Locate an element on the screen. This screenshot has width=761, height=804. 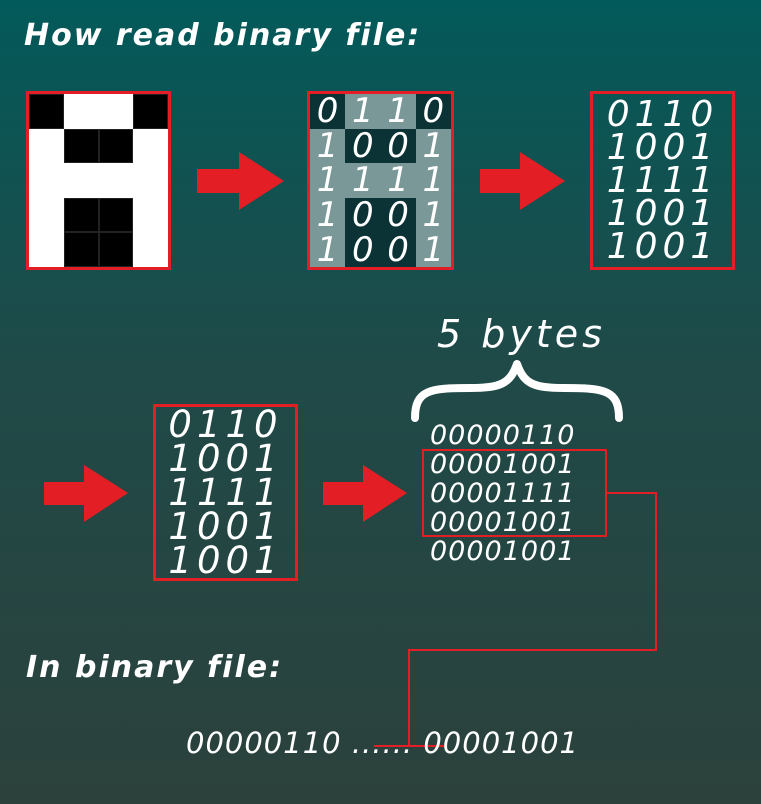
curly-brace-icon is located at coordinates (517, 391).